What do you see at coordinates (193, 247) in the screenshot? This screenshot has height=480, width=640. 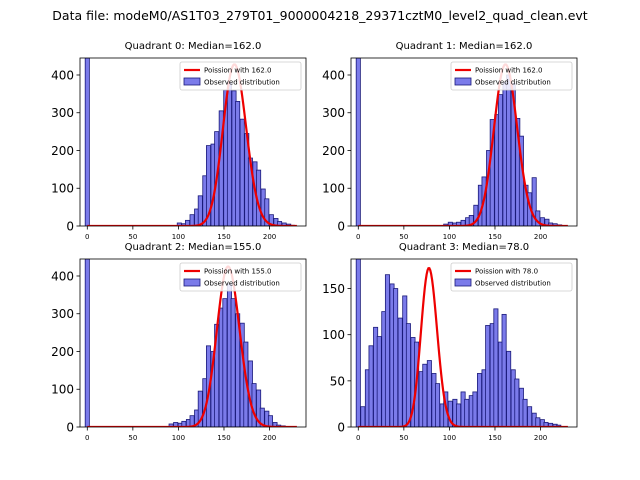 I see `panel-title: Quadrant 2: Median=155.0` at bounding box center [193, 247].